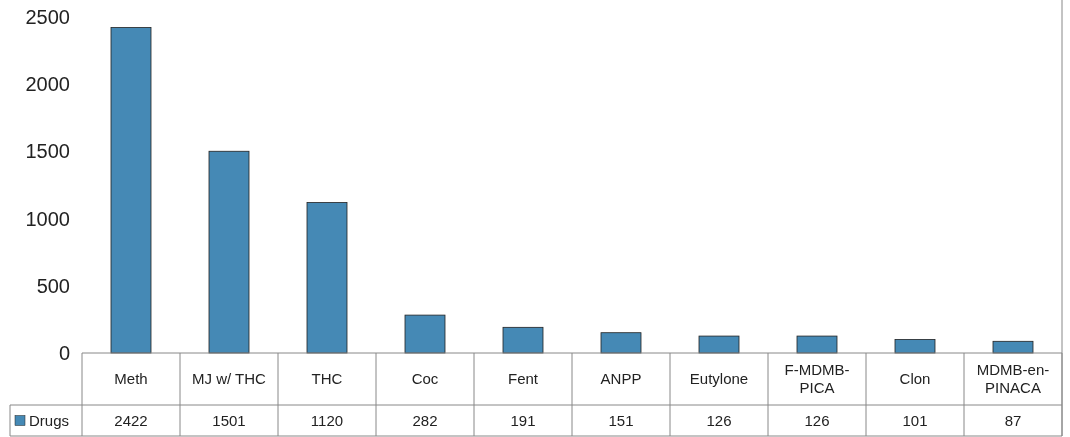 This screenshot has width=1070, height=437. What do you see at coordinates (719, 379) in the screenshot?
I see `x-tick-label: Eutylone` at bounding box center [719, 379].